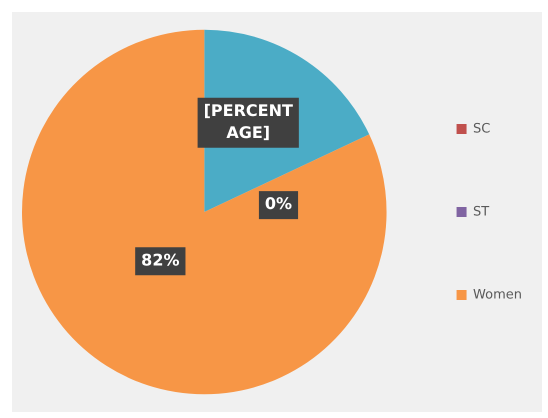 This screenshot has width=548, height=418. I want to click on legend-label: ST, so click(481, 212).